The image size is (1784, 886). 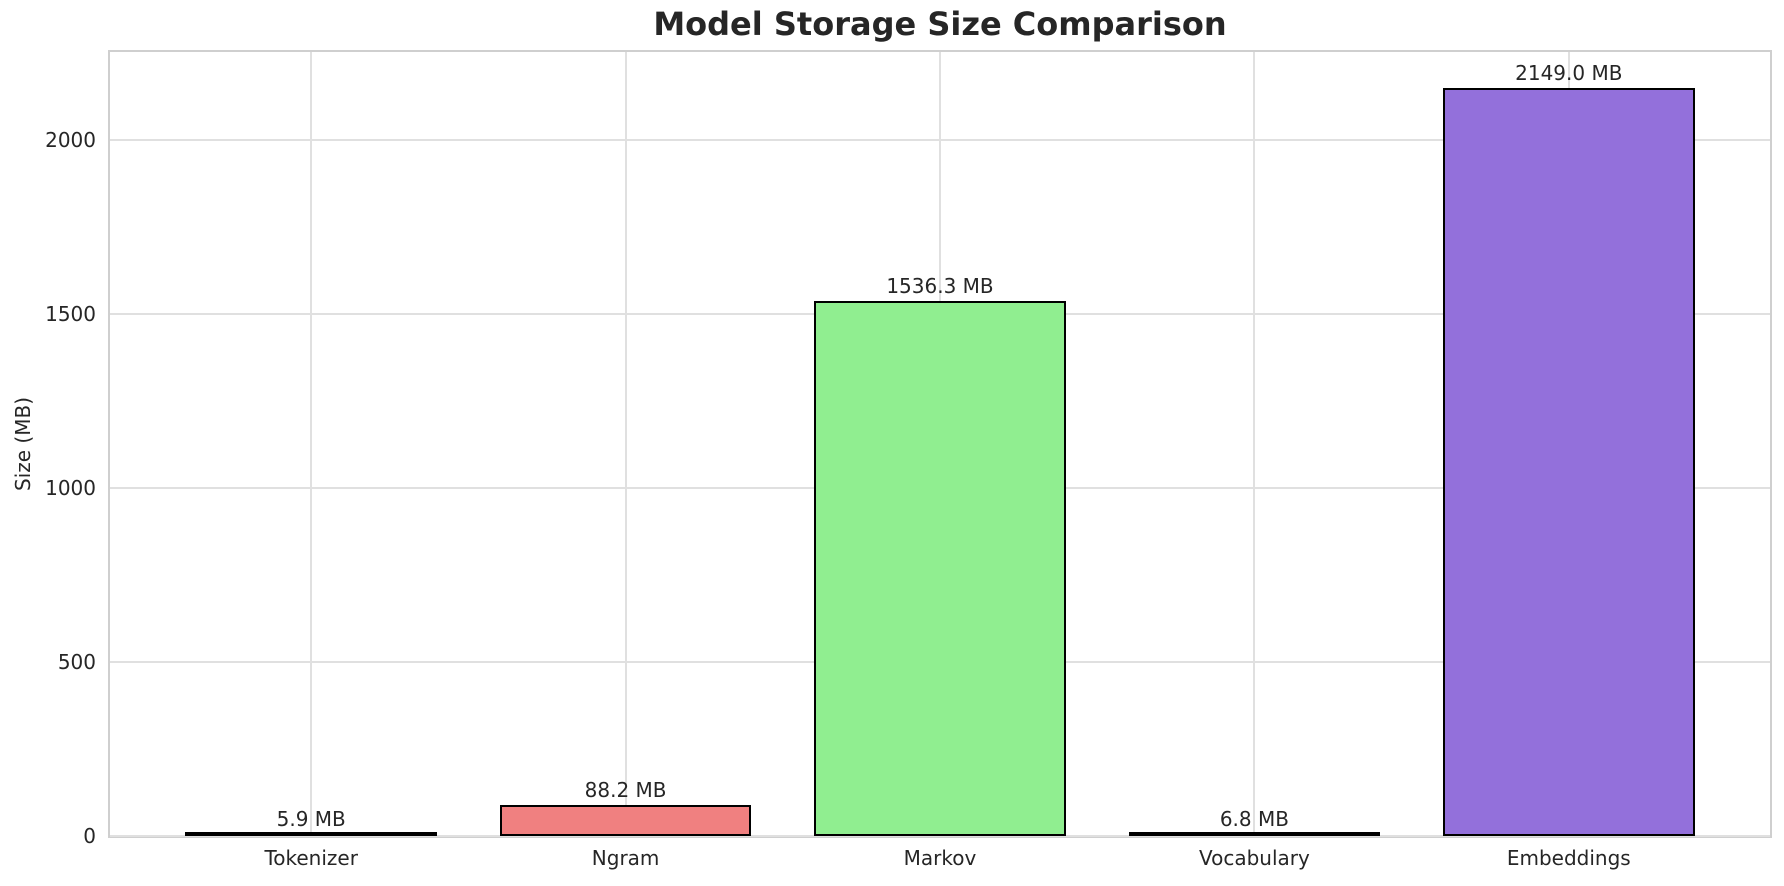 I want to click on x-tick-label: Ngram, so click(x=625, y=858).